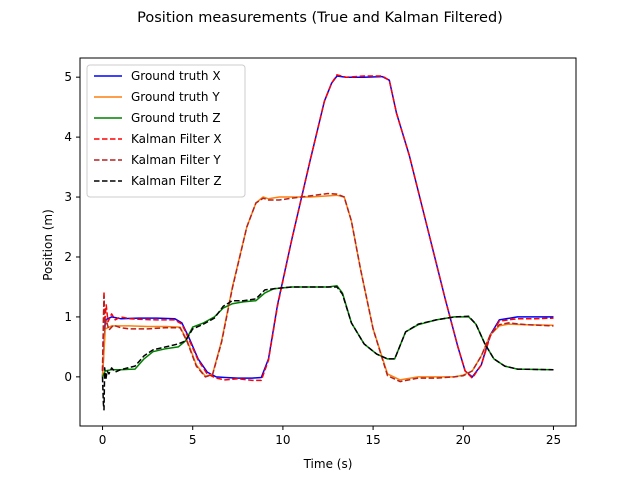 This screenshot has width=640, height=480. What do you see at coordinates (68, 377) in the screenshot?
I see `y-tick-label: 0` at bounding box center [68, 377].